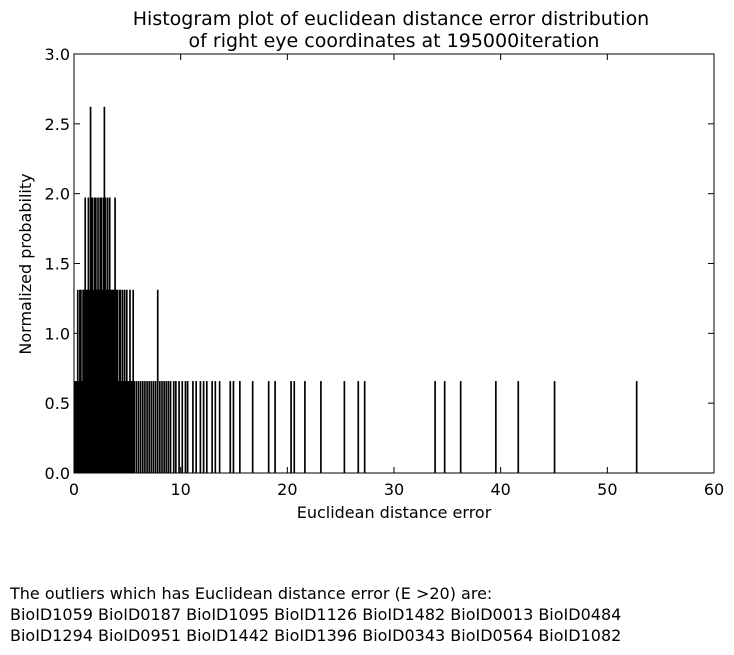 The image size is (734, 655). What do you see at coordinates (57, 333) in the screenshot?
I see `y-tick-label: 1.0` at bounding box center [57, 333].